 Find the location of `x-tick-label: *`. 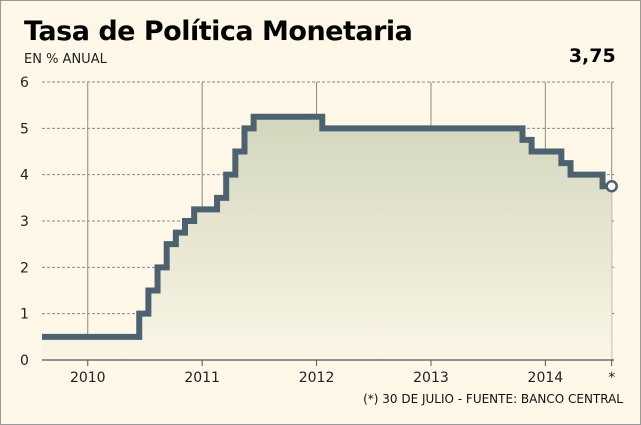

x-tick-label: * is located at coordinates (611, 378).